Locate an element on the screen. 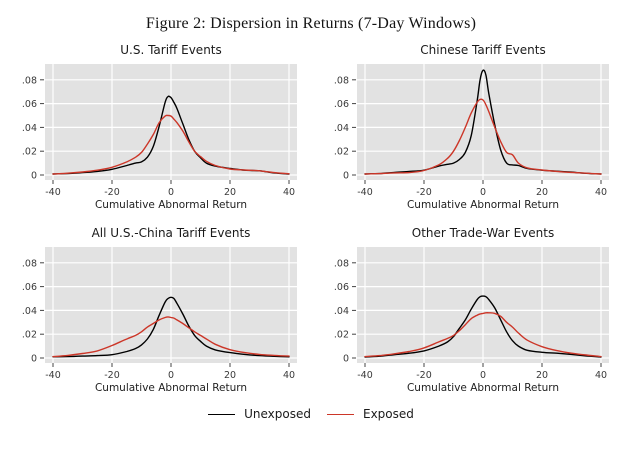  legend-item-exposed: Exposed is located at coordinates (370, 414).